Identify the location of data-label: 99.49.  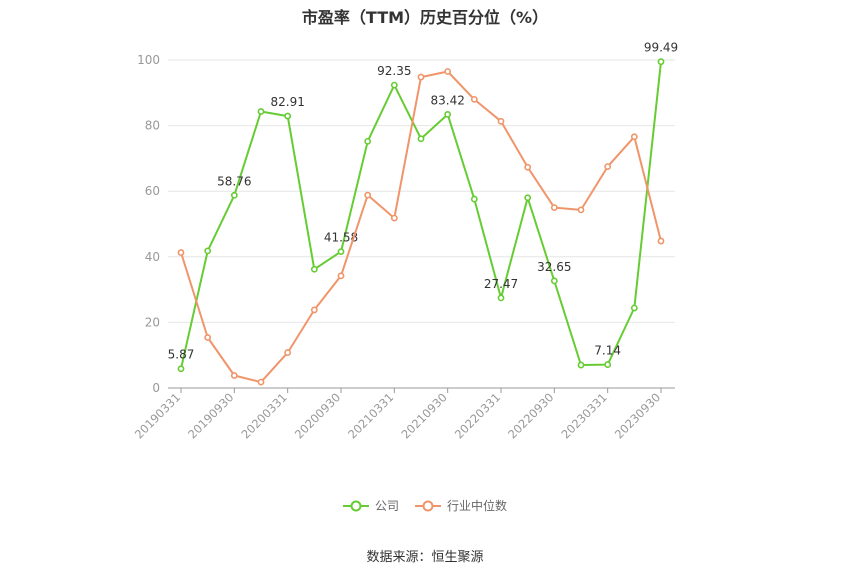
(661, 48).